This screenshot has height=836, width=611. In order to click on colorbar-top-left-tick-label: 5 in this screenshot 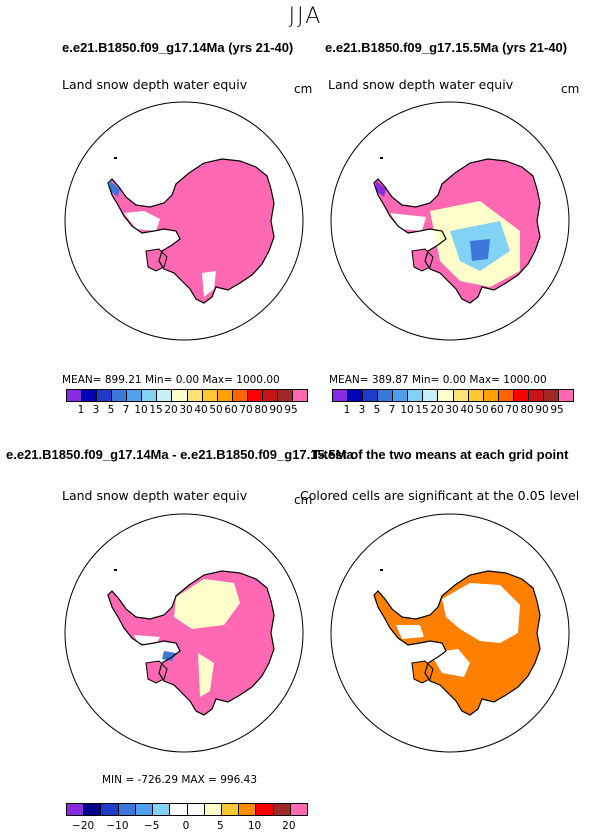, I will do `click(111, 410)`.